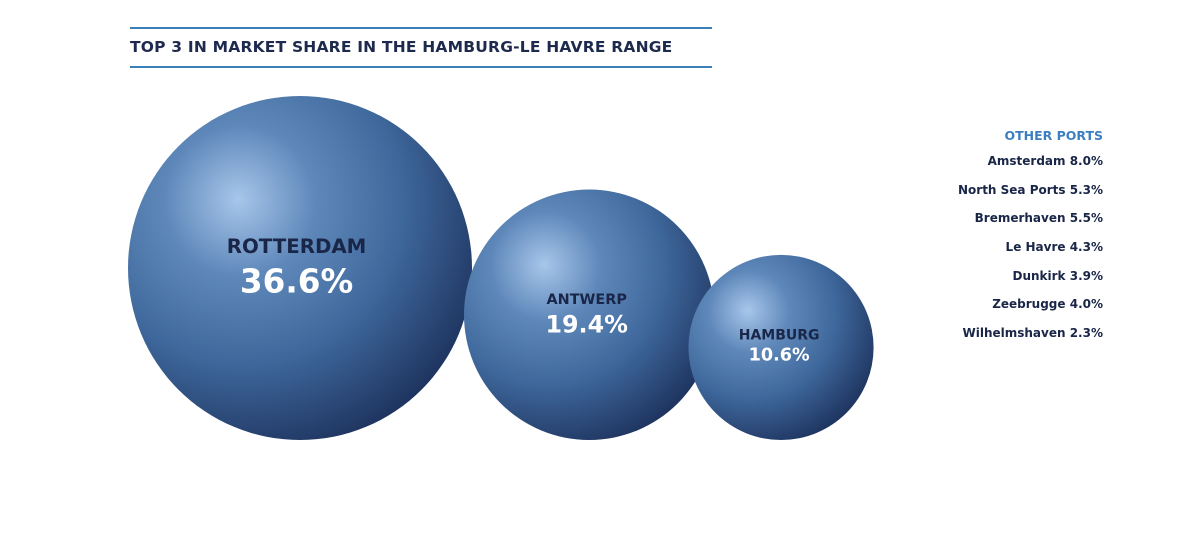  I want to click on hamburg-label: HAMBURG, so click(779, 335).